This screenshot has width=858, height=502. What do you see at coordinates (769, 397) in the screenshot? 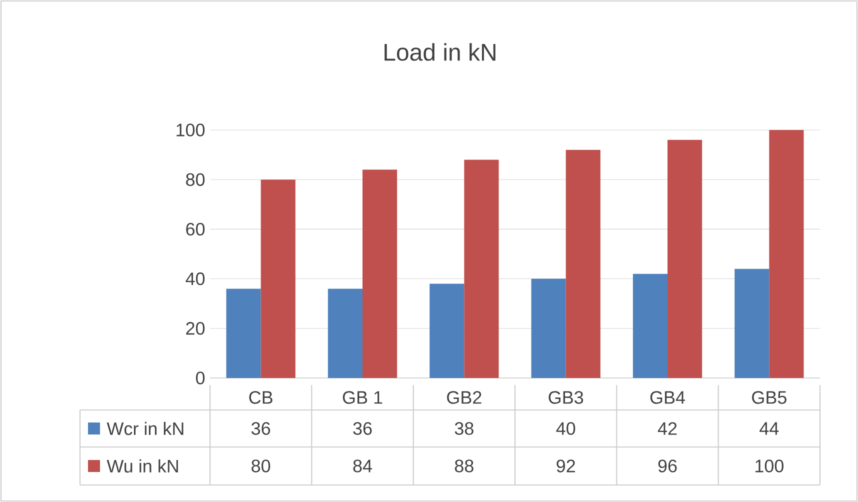
I see `x-tick-label: GB5` at bounding box center [769, 397].